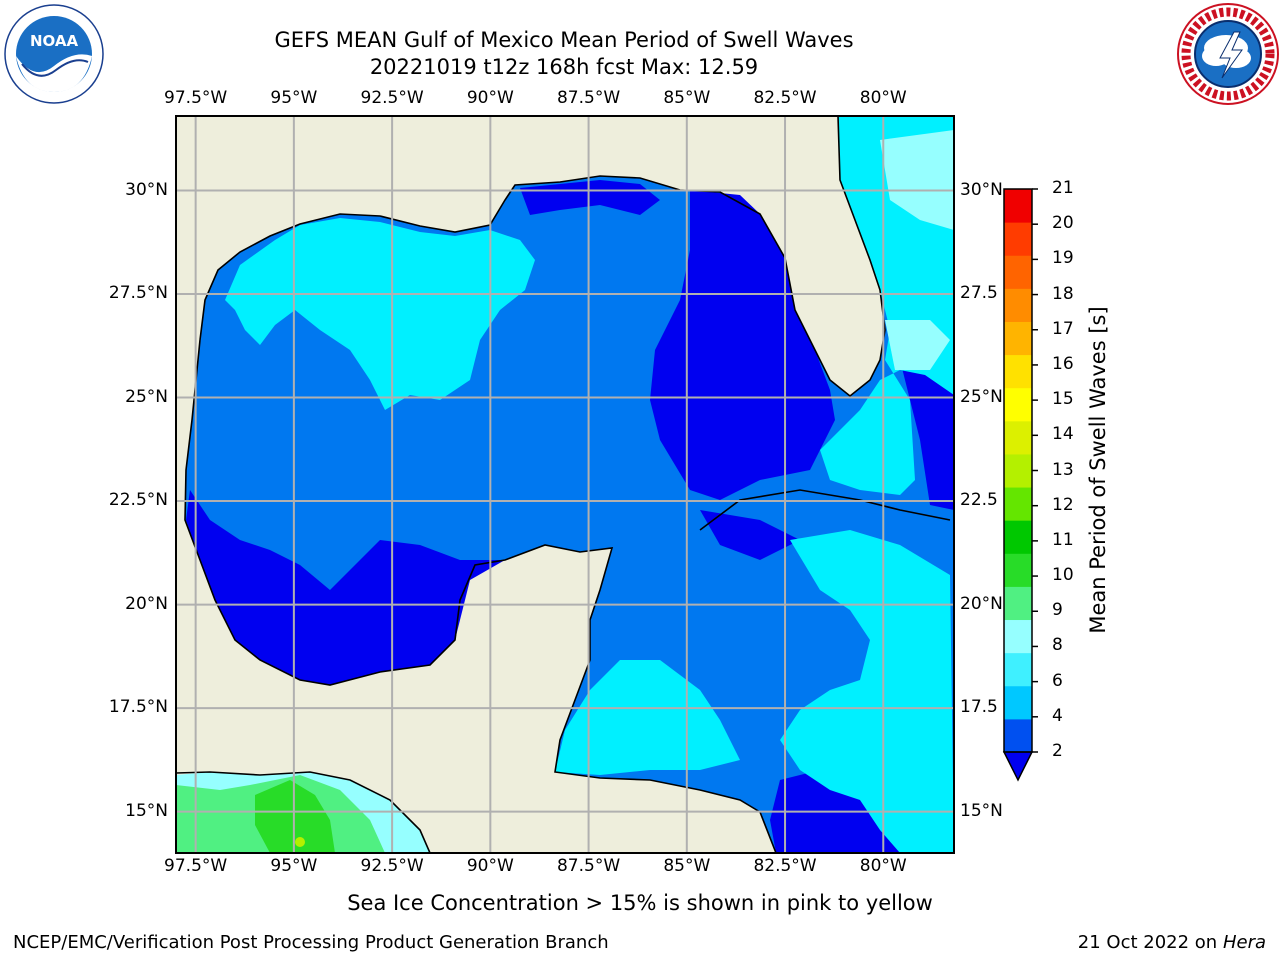 Image resolution: width=1280 pixels, height=960 pixels. Describe the element at coordinates (1063, 328) in the screenshot. I see `colorbar-tick-label: 17` at that location.